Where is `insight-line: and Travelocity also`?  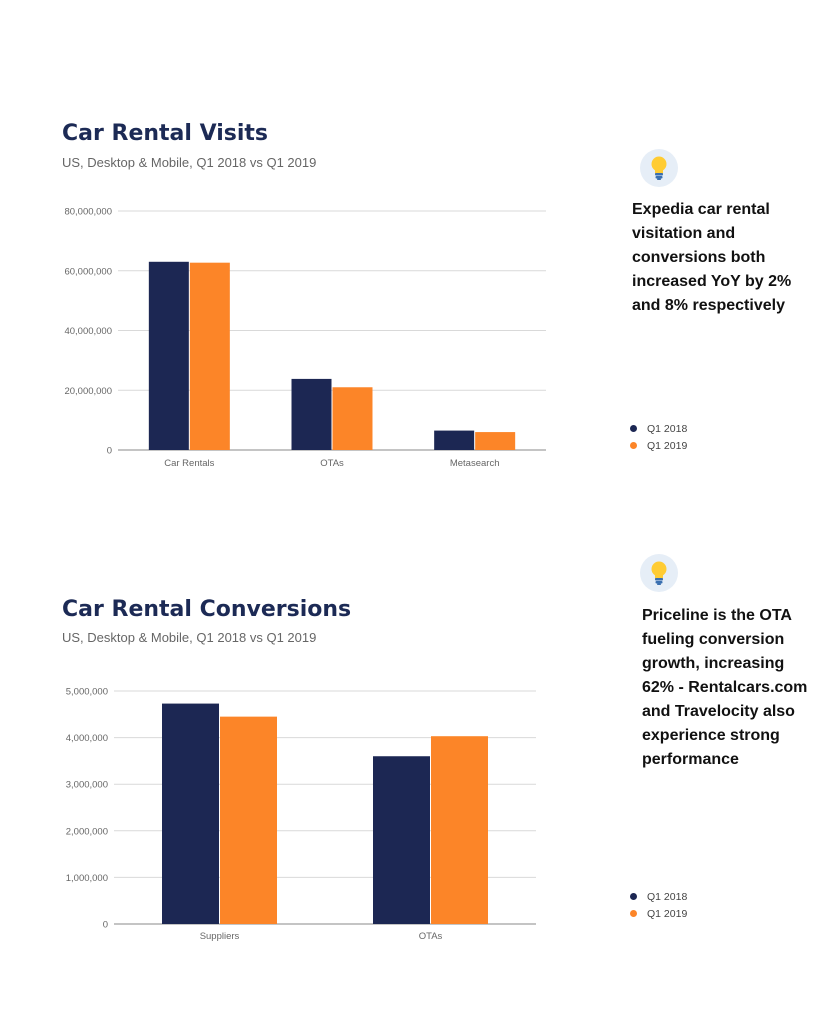 insight-line: and Travelocity also is located at coordinates (718, 711).